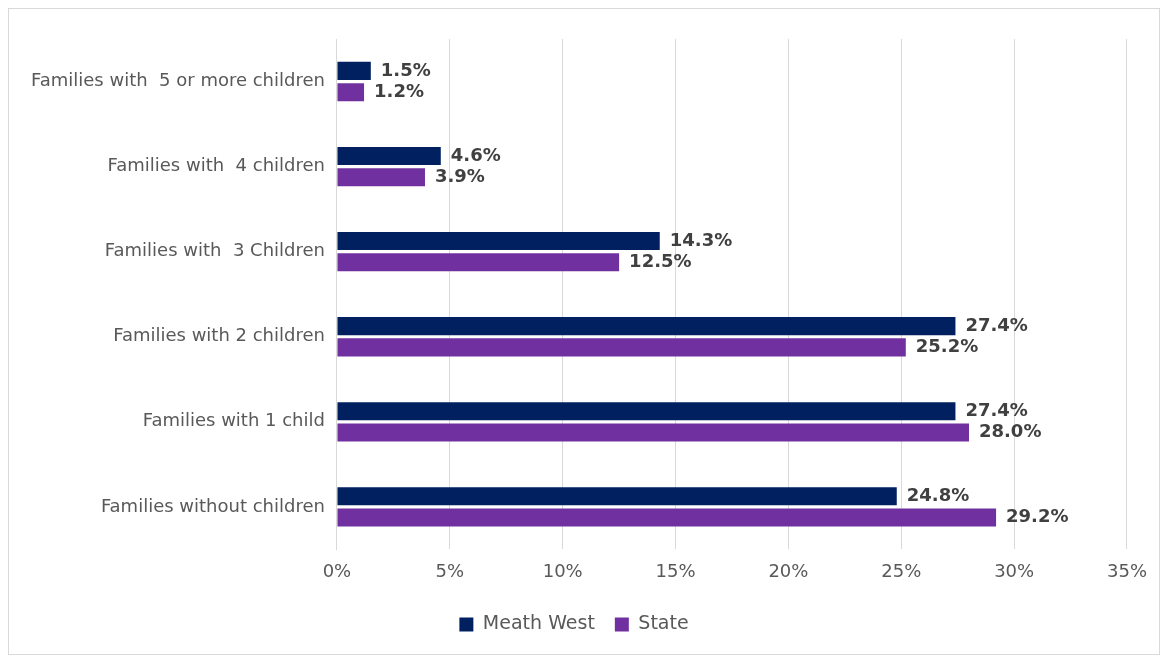  What do you see at coordinates (675, 570) in the screenshot?
I see `x-tick-label: 15%` at bounding box center [675, 570].